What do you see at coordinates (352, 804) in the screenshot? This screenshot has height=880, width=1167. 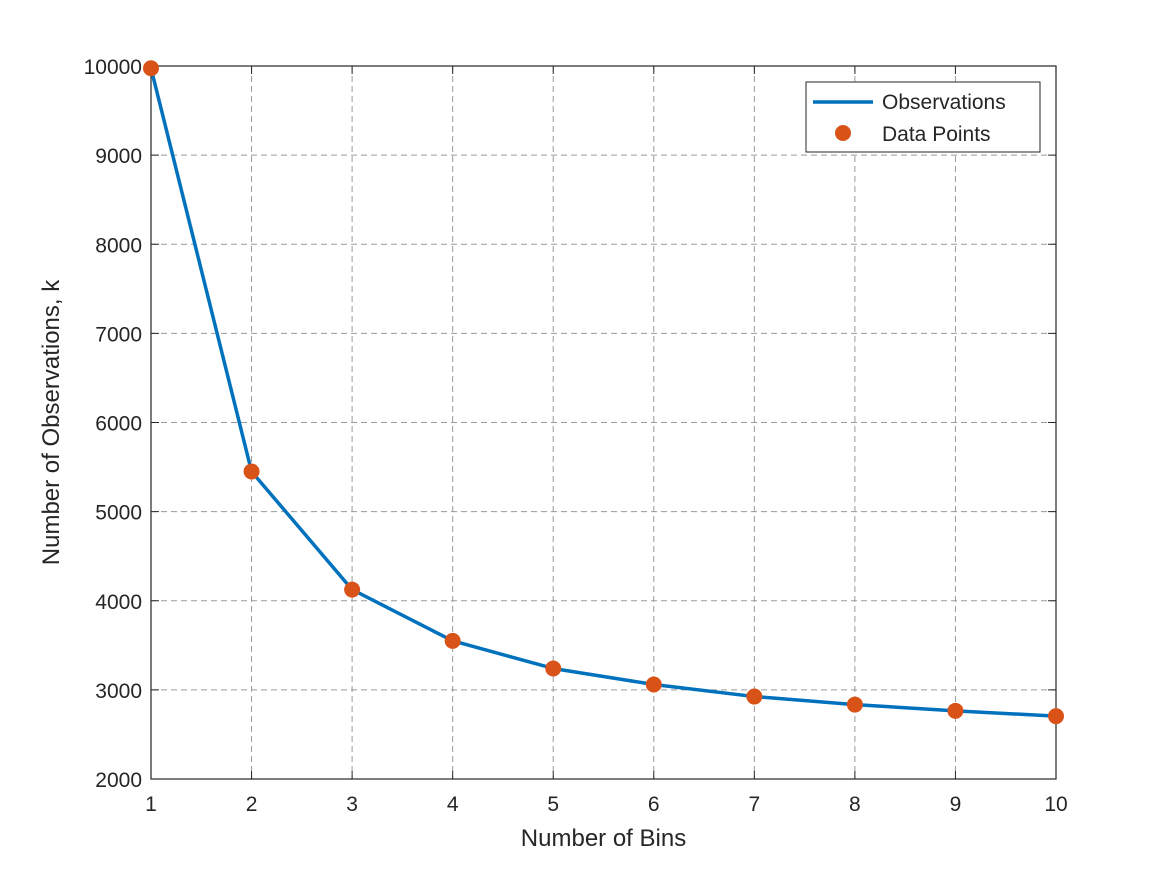 I see `x-tick-label: 3` at bounding box center [352, 804].